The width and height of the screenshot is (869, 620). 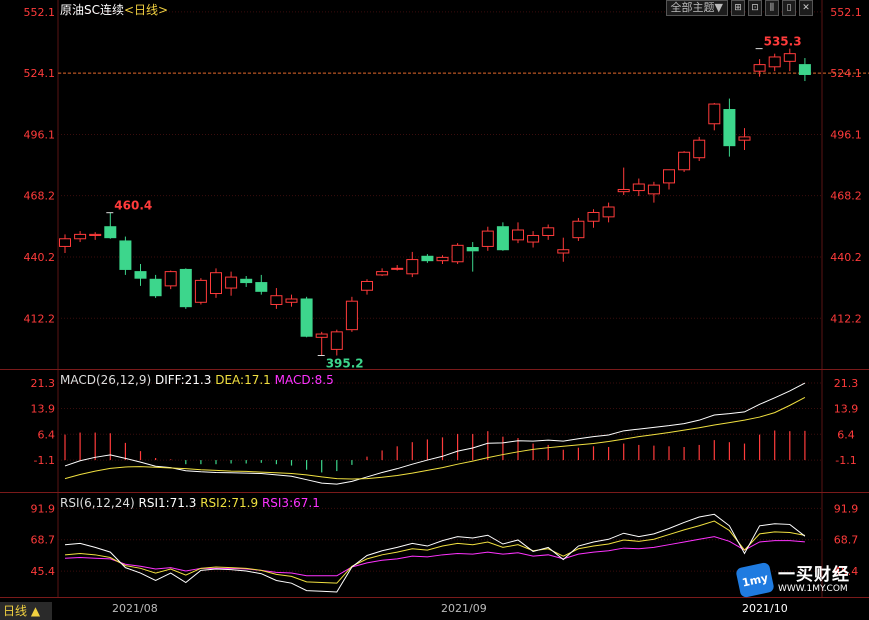 What do you see at coordinates (846, 383) in the screenshot?
I see `macd-axis-label-right: 21.3` at bounding box center [846, 383].